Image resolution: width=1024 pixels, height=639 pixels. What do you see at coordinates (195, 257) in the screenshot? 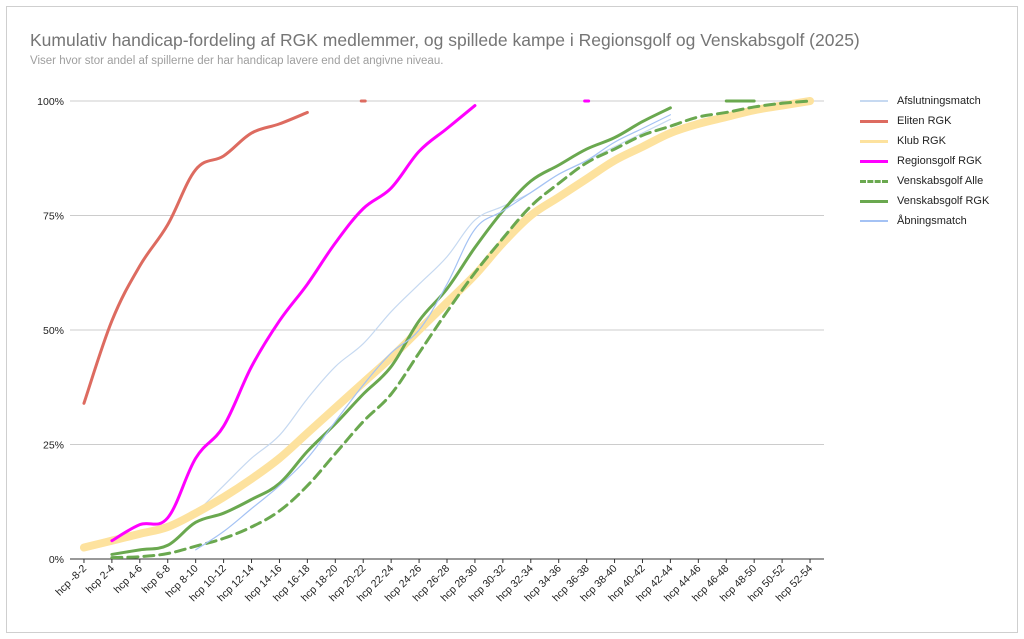
I see `series-line` at bounding box center [195, 257].